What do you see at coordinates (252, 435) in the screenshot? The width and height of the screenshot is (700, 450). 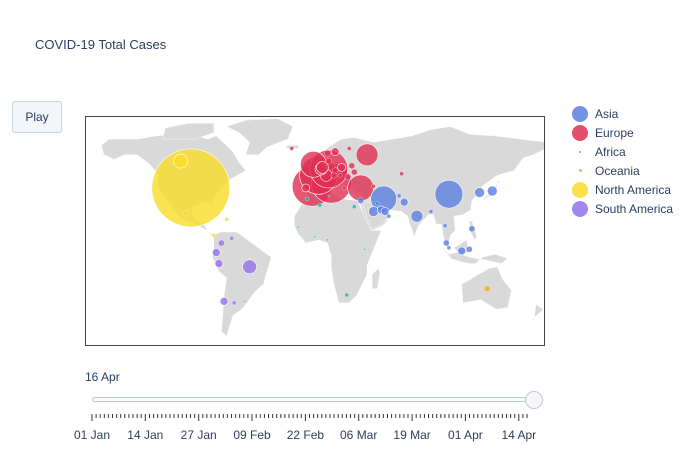 I see `slider-tick-label: 09 Feb` at bounding box center [252, 435].